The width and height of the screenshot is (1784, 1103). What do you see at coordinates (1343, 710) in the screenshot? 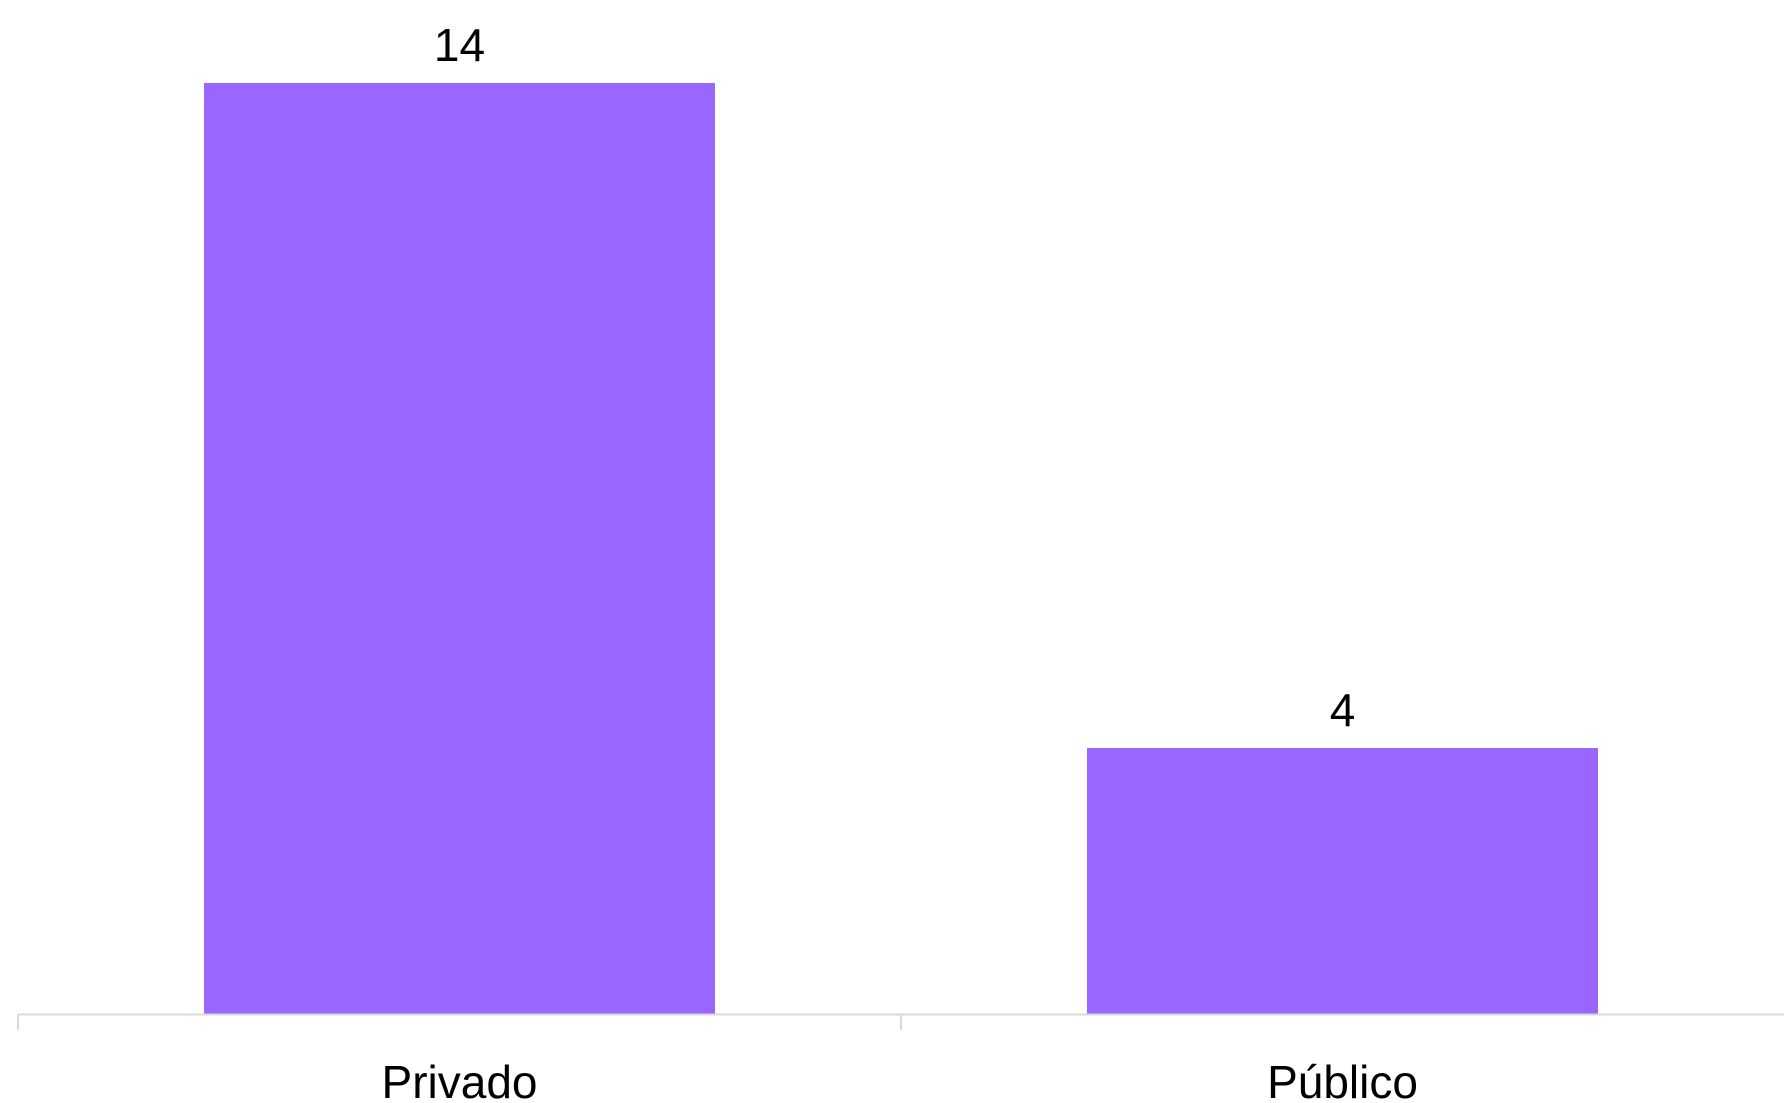
I see `data-label-publico: 4` at bounding box center [1343, 710].